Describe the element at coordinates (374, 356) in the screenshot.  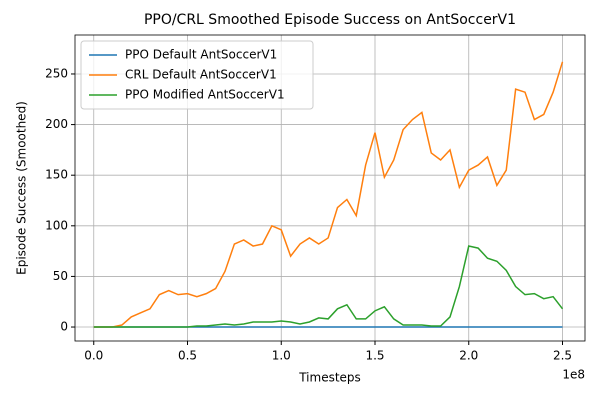
I see `x-tick-label: 1.5` at that location.